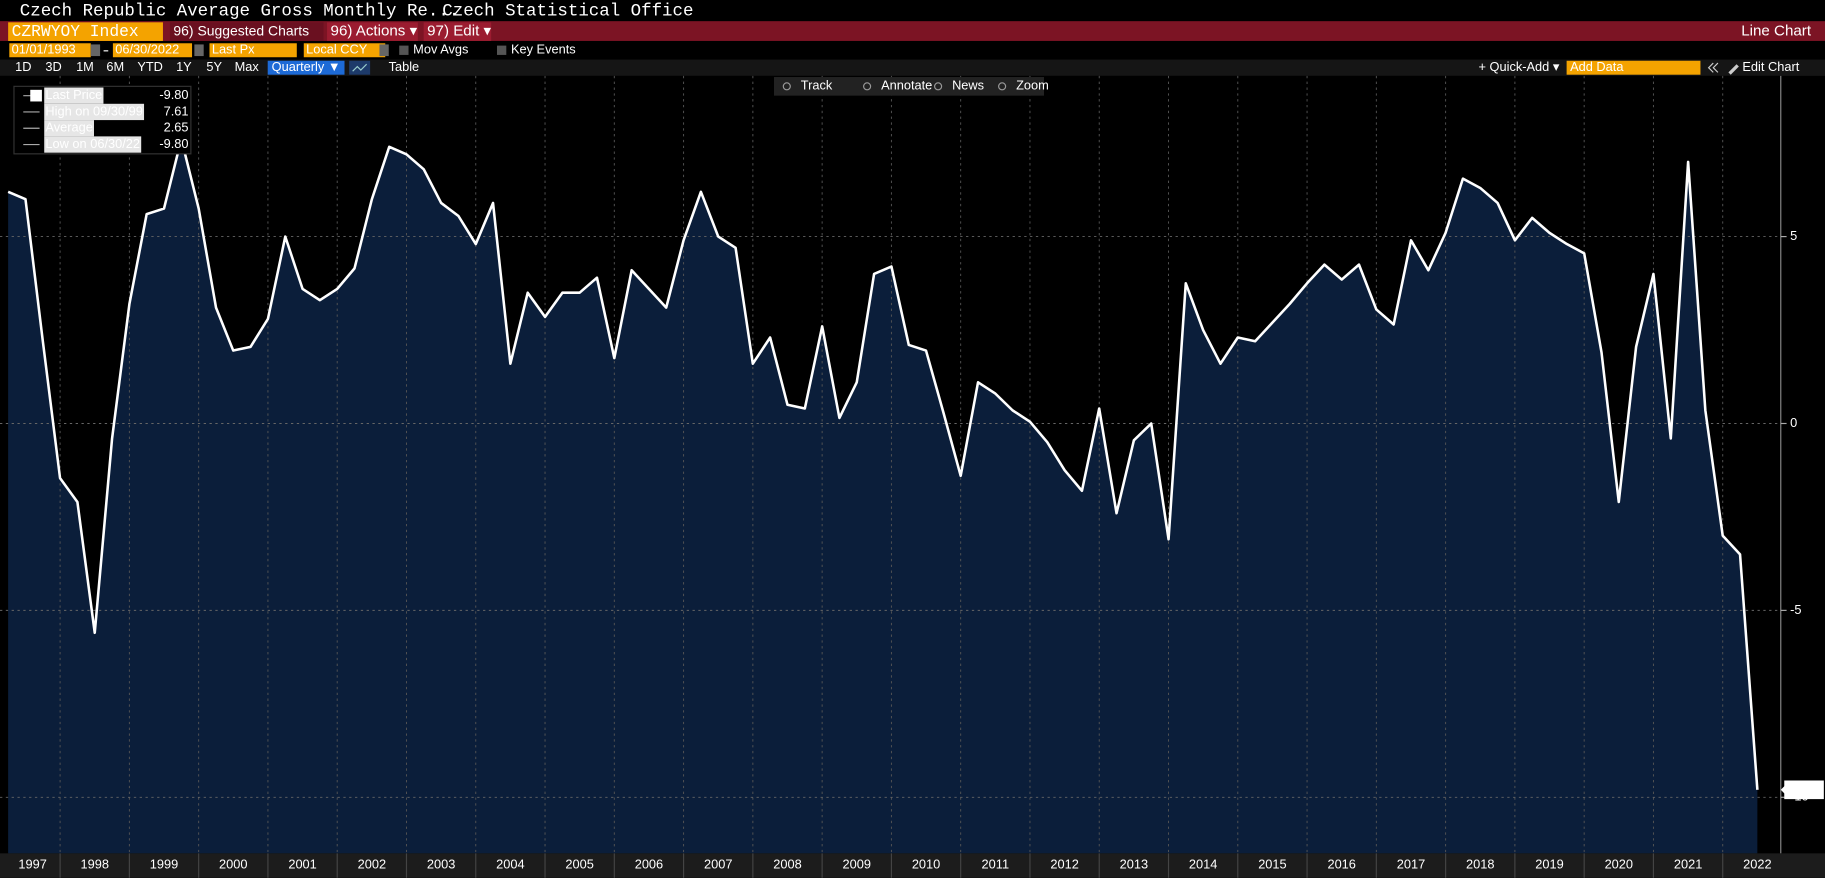 Image resolution: width=1825 pixels, height=878 pixels. What do you see at coordinates (1793, 422) in the screenshot?
I see `y-tick-label: 0` at bounding box center [1793, 422].